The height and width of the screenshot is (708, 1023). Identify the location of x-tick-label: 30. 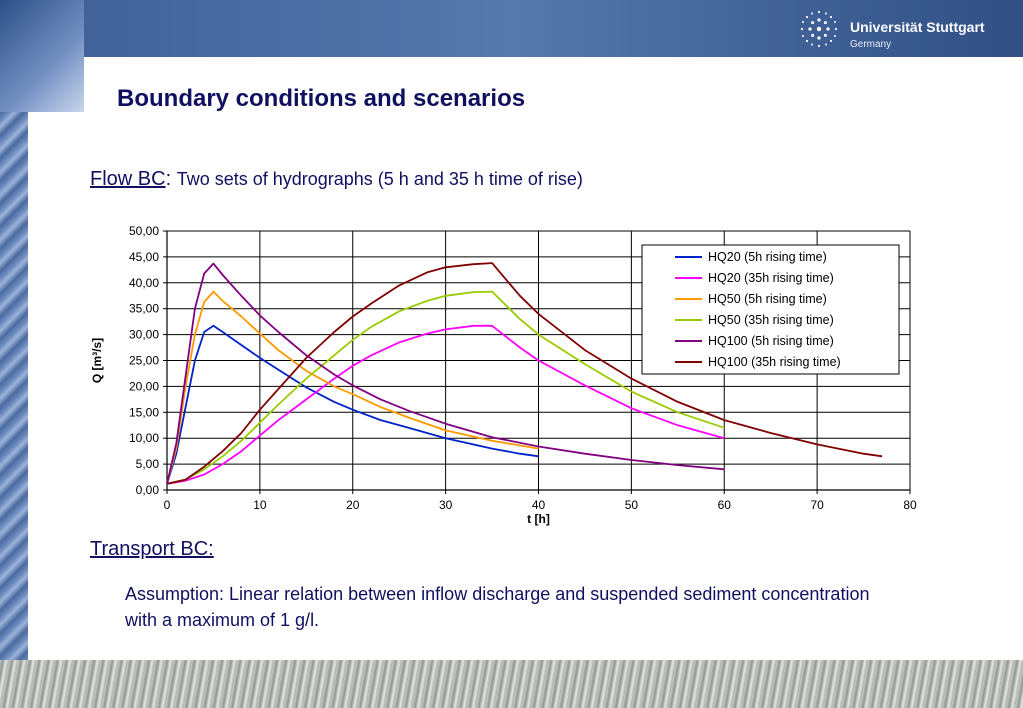
(446, 505).